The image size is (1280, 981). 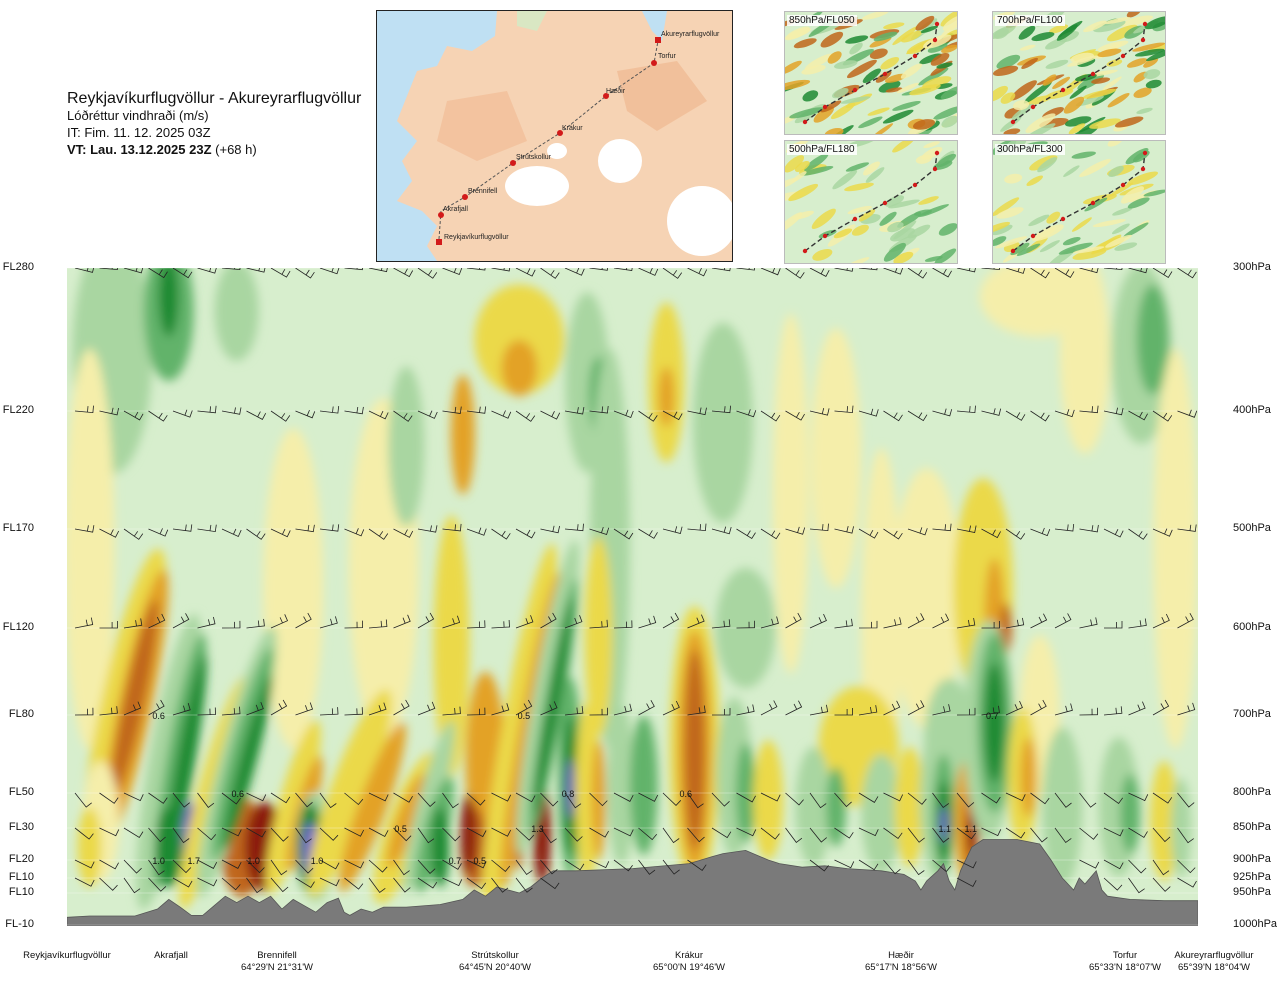 What do you see at coordinates (21, 892) in the screenshot?
I see `left-level-label: FL10` at bounding box center [21, 892].